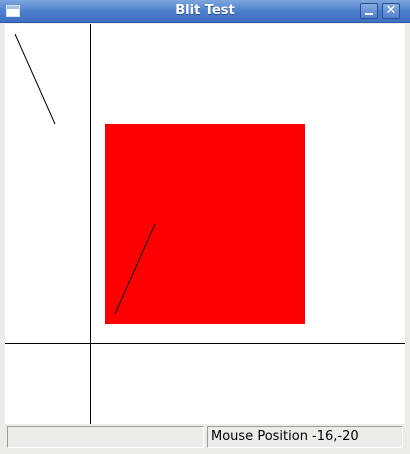 Image resolution: width=410 pixels, height=454 pixels. Describe the element at coordinates (105, 437) in the screenshot. I see `status-field-left` at that location.